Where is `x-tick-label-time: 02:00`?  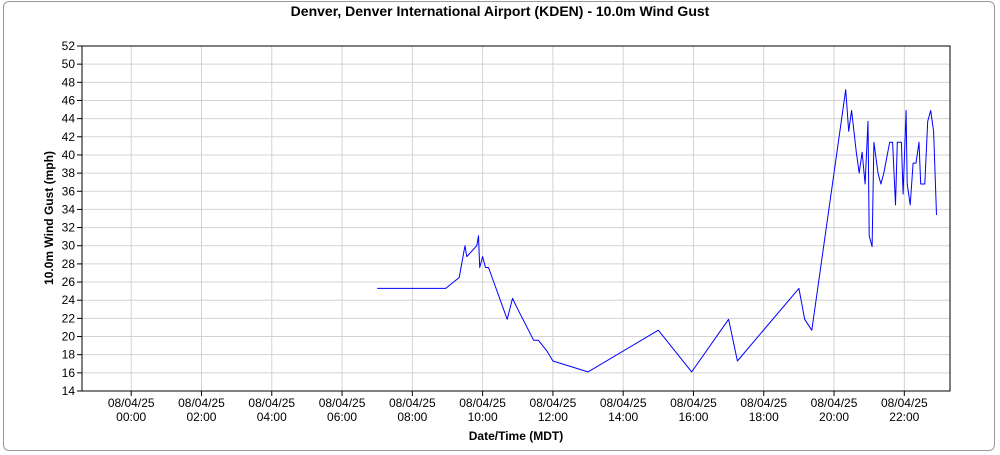 x-tick-label-time: 02:00 is located at coordinates (201, 417).